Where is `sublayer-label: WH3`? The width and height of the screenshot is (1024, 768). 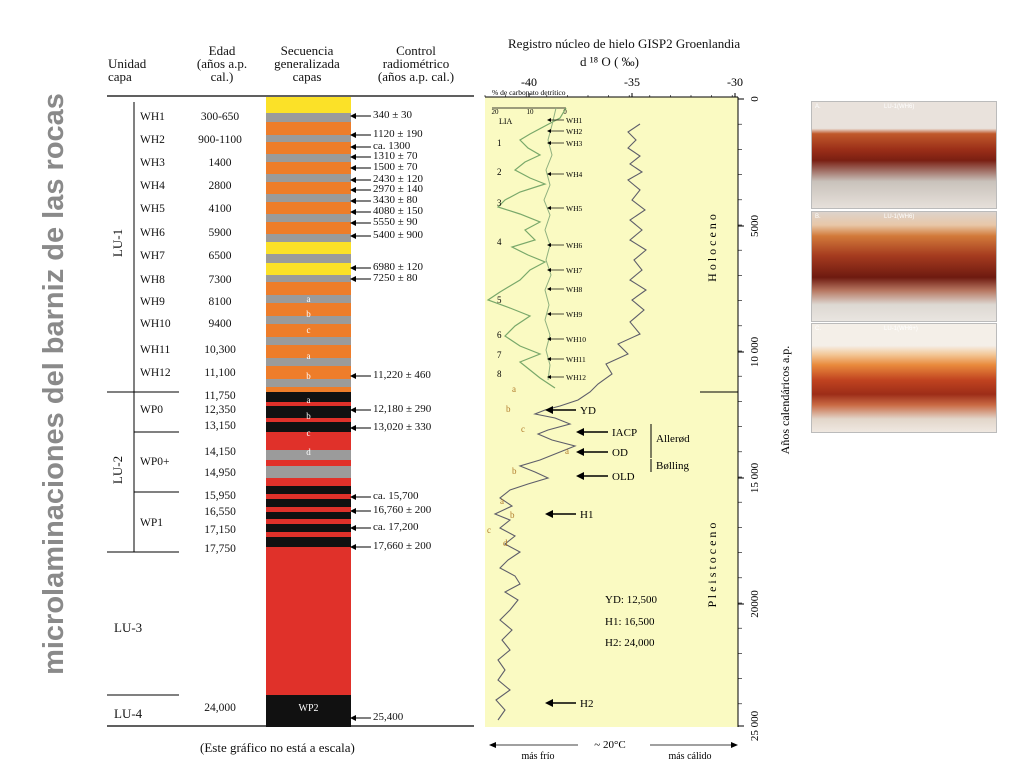
sublayer-label: WH3 is located at coordinates (152, 163).